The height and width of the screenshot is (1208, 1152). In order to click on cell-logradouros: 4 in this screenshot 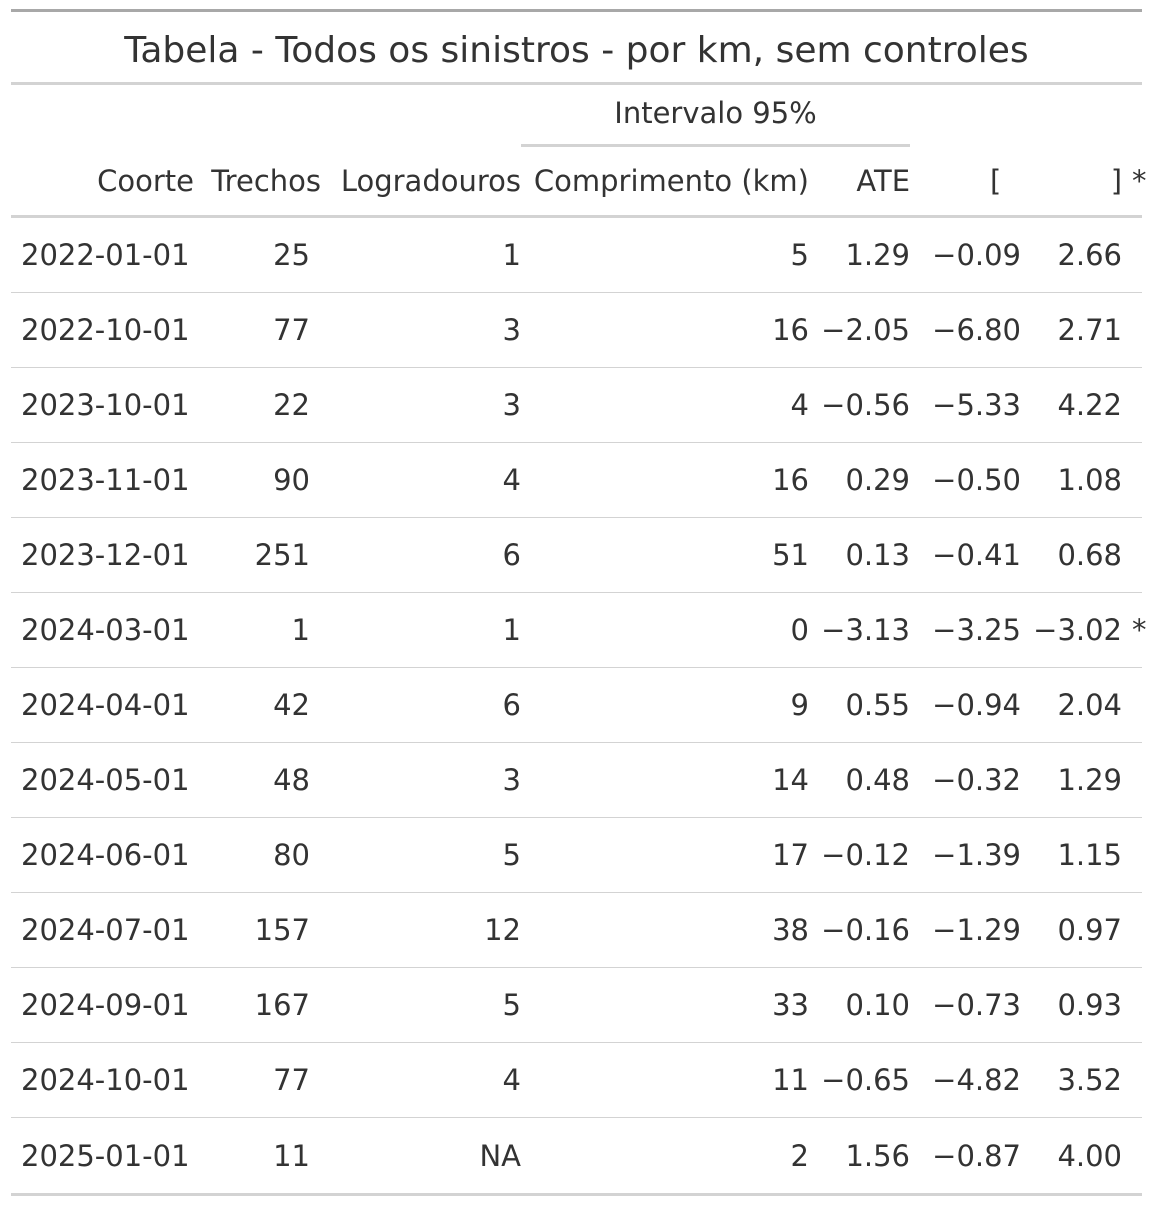, I will do `click(421, 480)`.